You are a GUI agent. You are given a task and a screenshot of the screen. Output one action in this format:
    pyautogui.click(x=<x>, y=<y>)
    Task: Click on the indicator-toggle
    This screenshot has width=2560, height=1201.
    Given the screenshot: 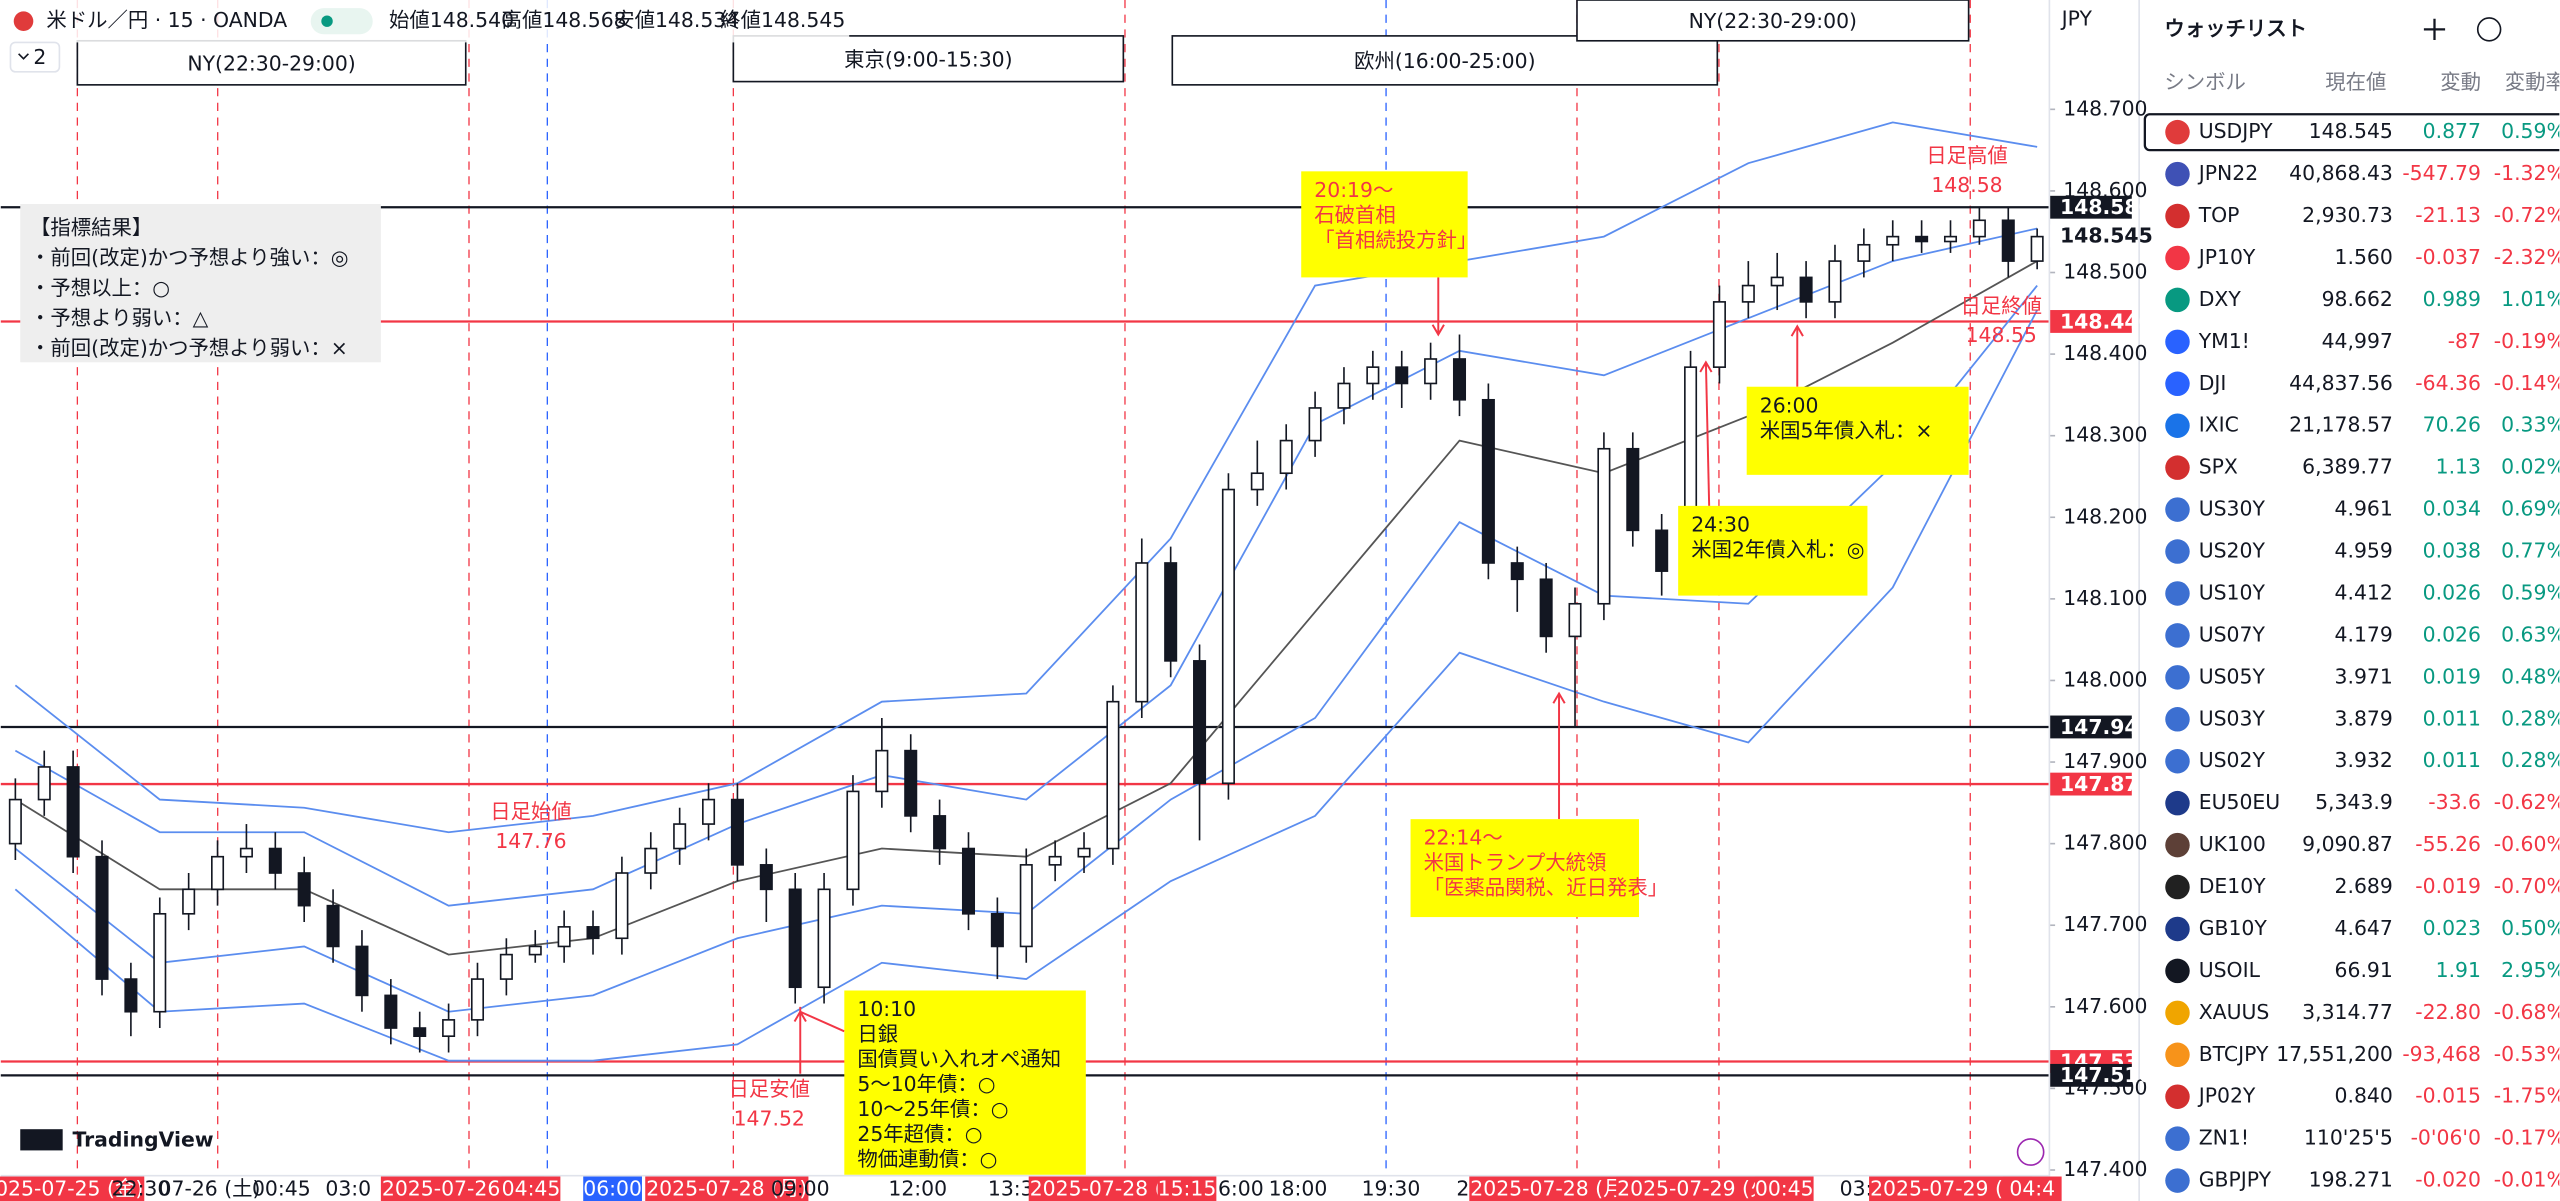 What is the action you would take?
    pyautogui.click(x=35, y=57)
    